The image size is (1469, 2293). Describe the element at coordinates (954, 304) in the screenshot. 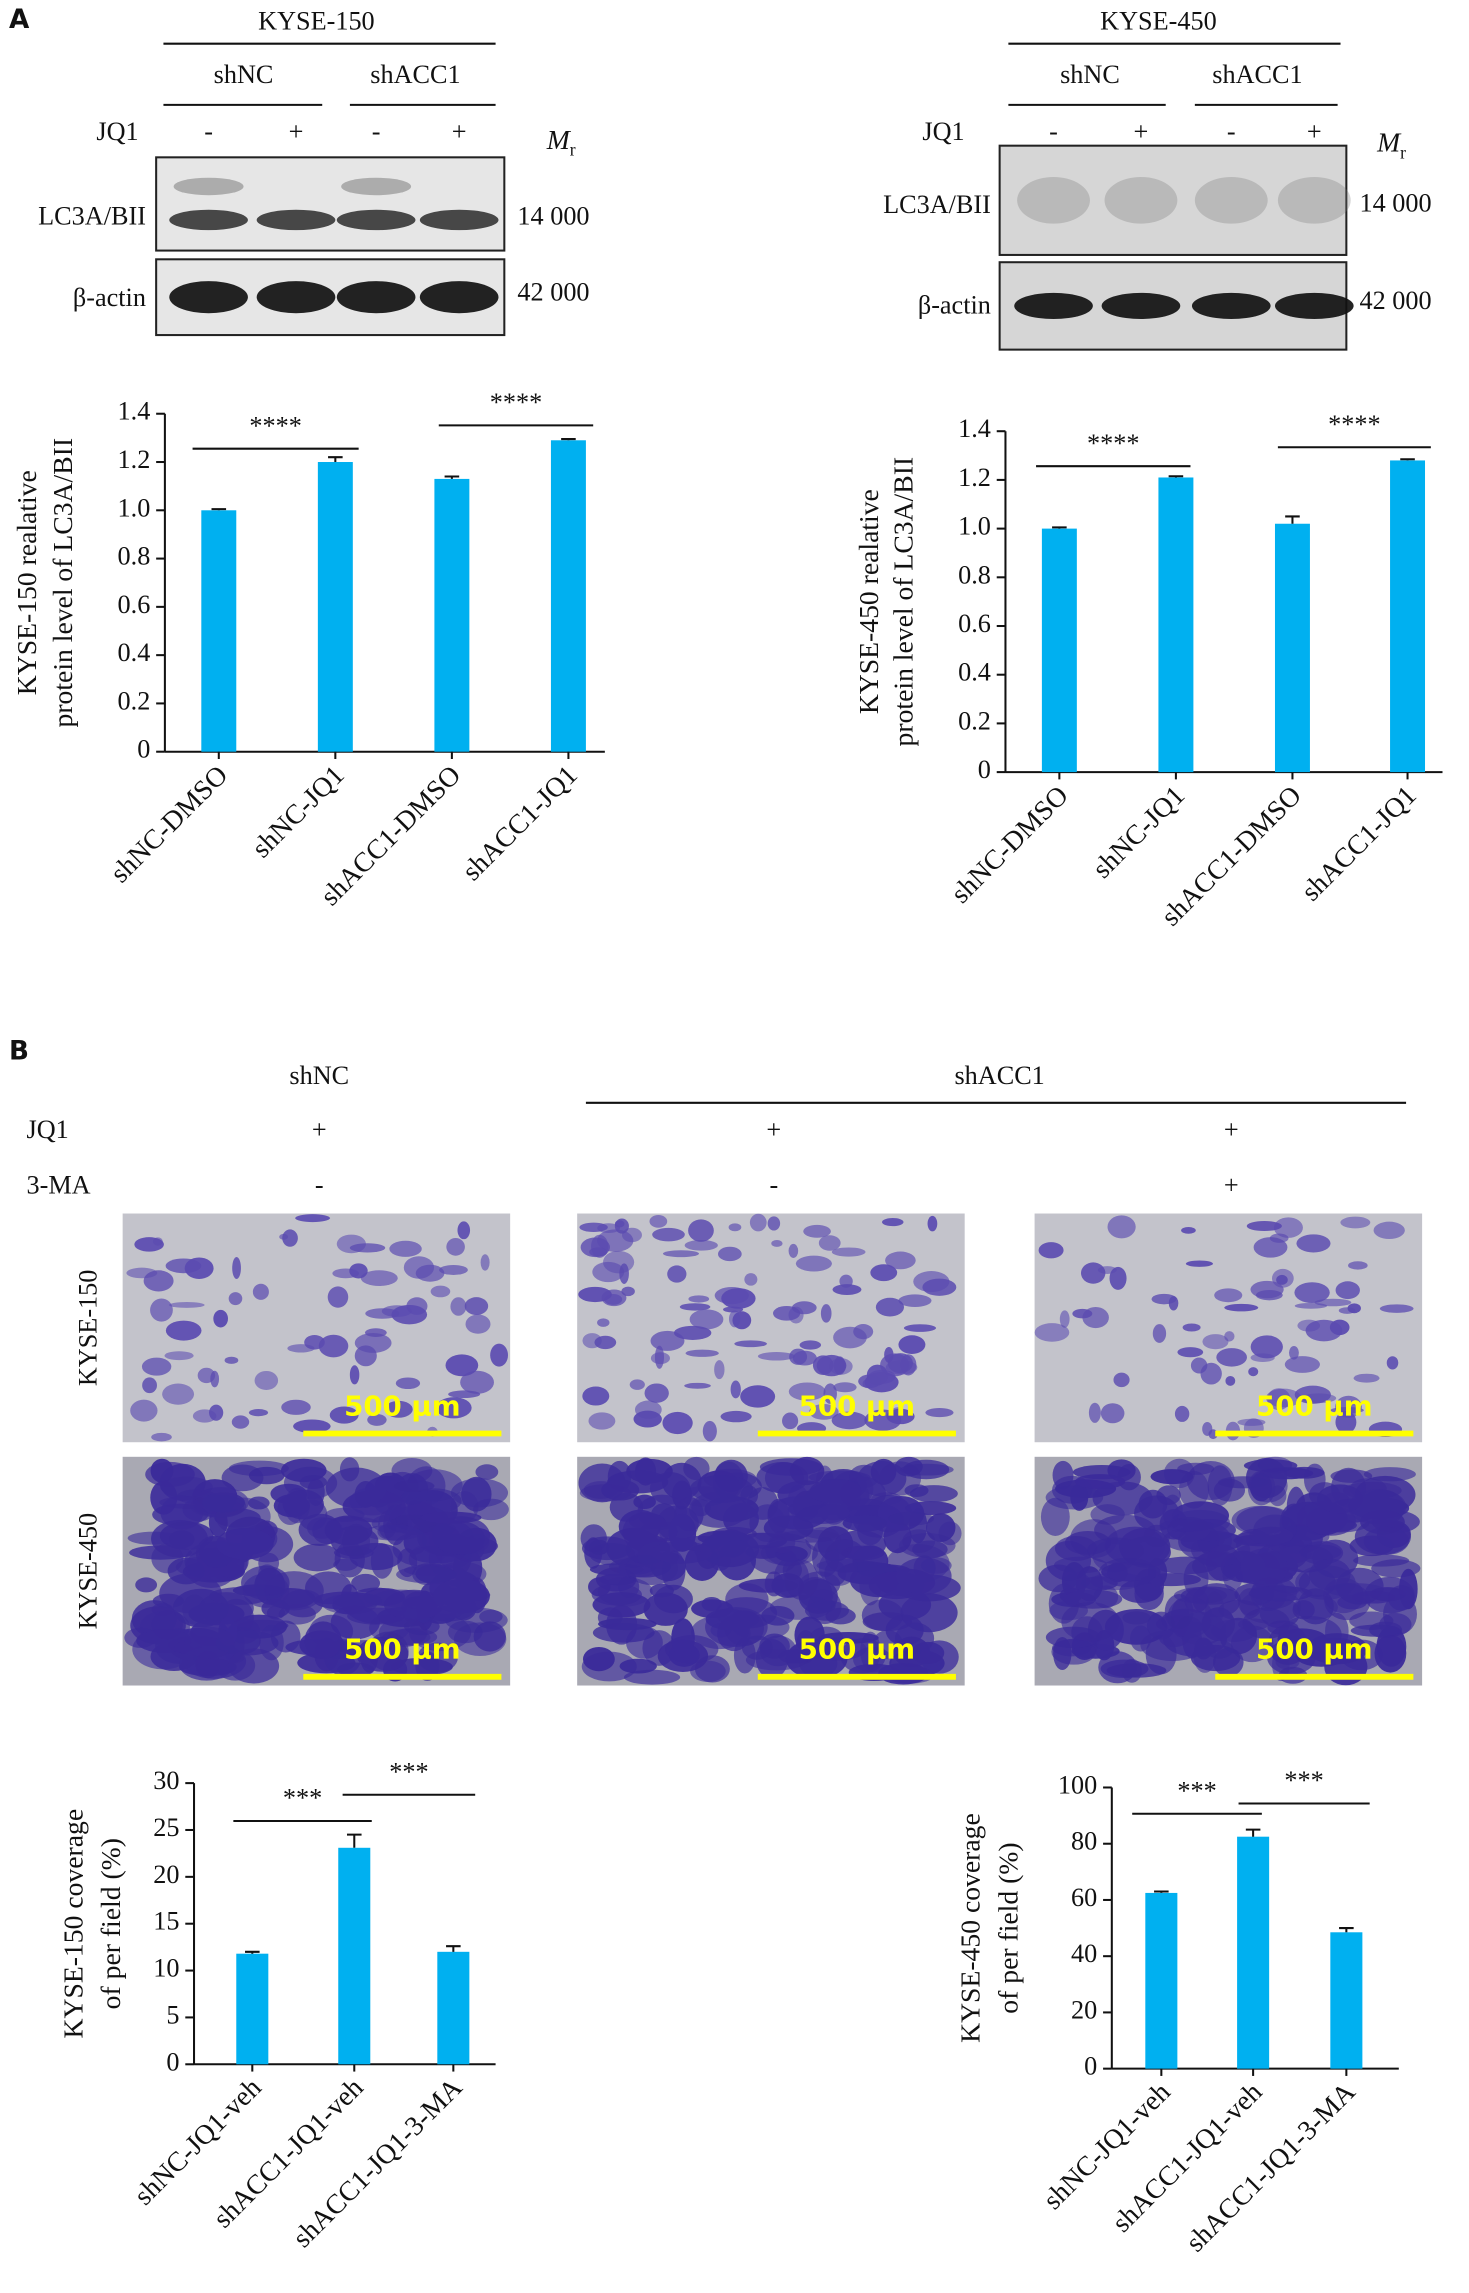

I see `blot-row-label: β-actin` at that location.